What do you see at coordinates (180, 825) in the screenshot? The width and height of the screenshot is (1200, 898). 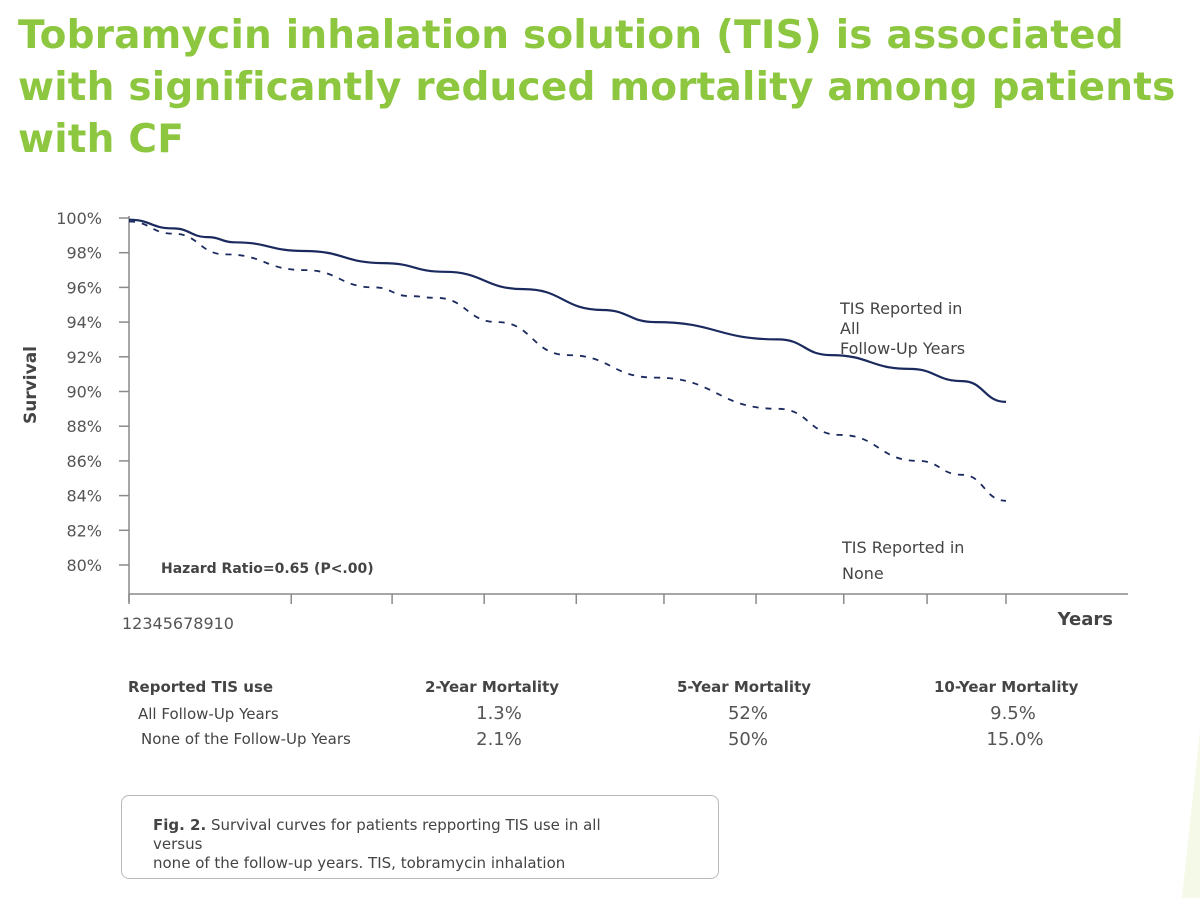 I see `caption-figure-number: Fig. 2.` at bounding box center [180, 825].